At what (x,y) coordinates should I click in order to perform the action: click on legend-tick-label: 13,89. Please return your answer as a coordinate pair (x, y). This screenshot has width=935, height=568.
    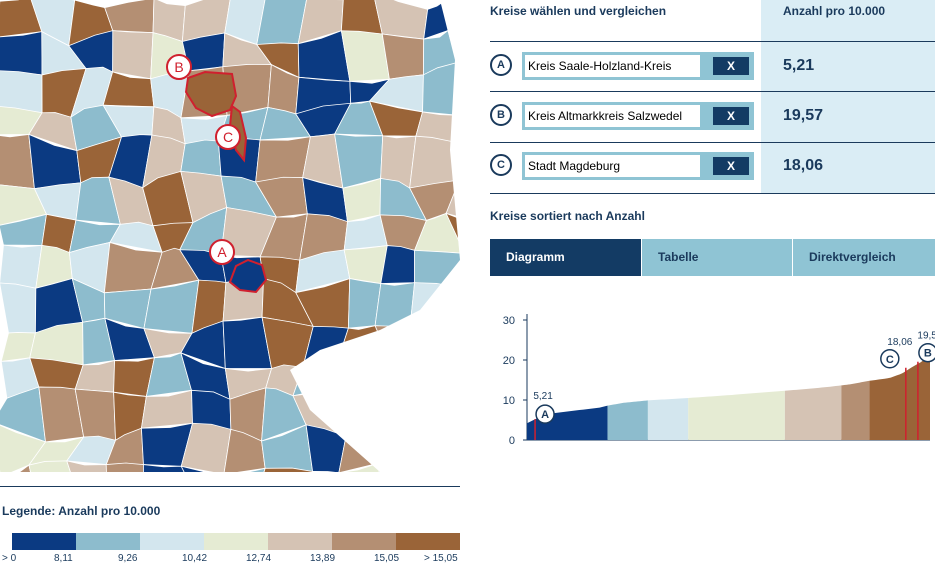
    Looking at the image, I should click on (323, 558).